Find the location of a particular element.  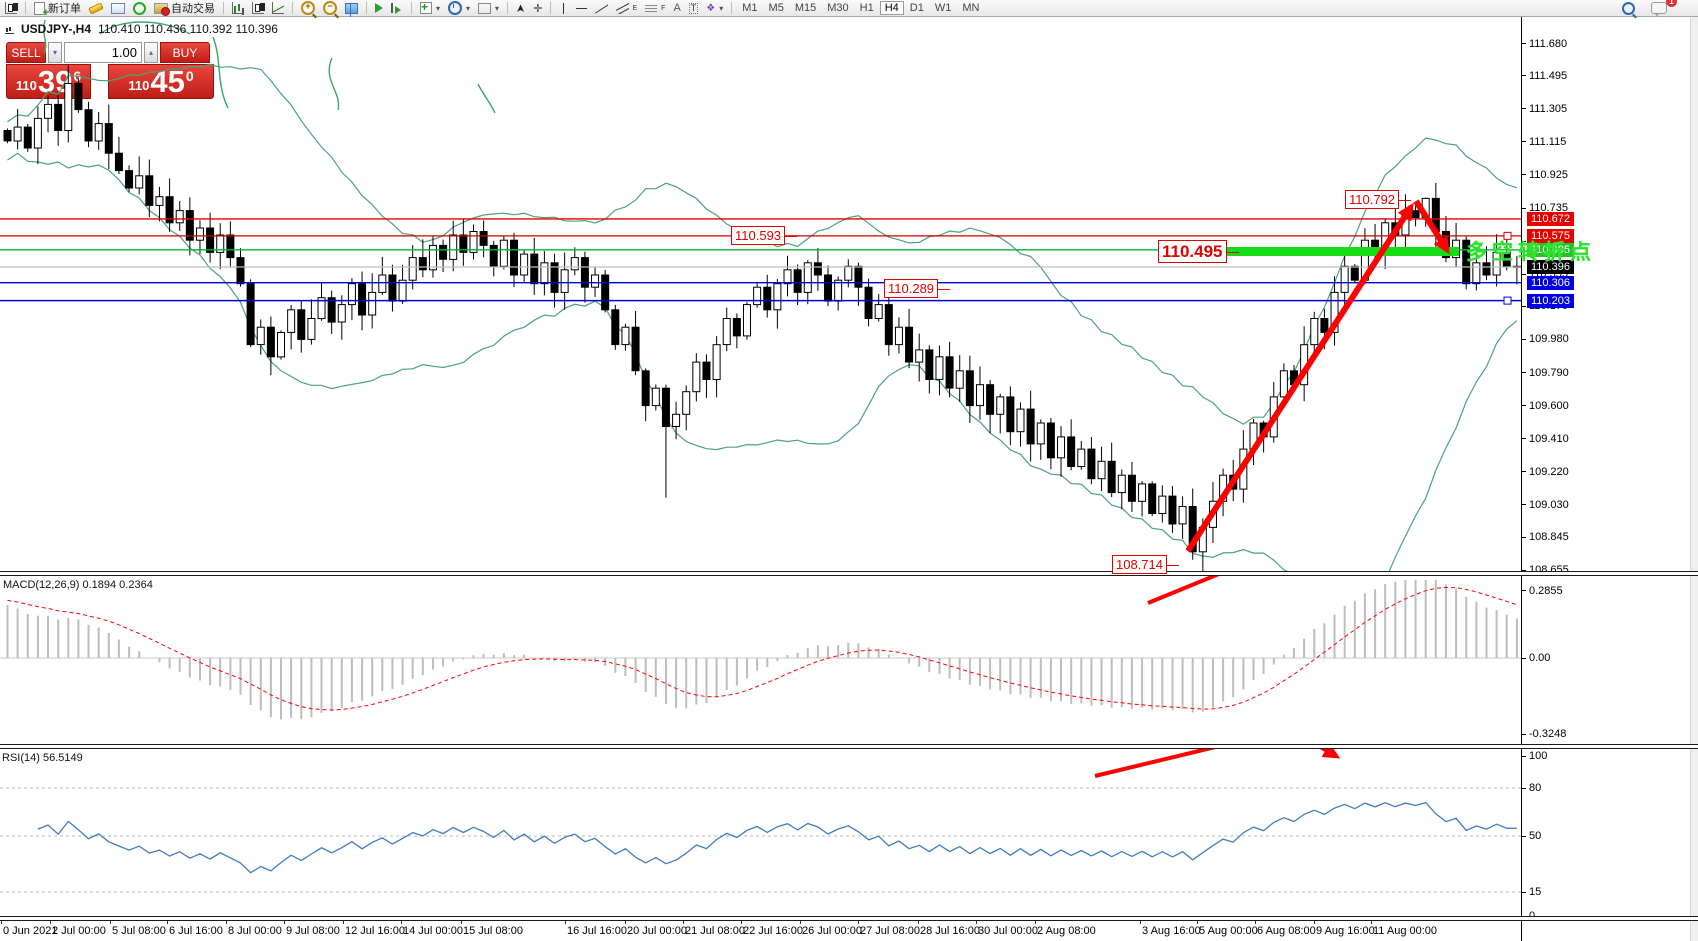

price-marker-110.495: 110.495 is located at coordinates (1550, 249).